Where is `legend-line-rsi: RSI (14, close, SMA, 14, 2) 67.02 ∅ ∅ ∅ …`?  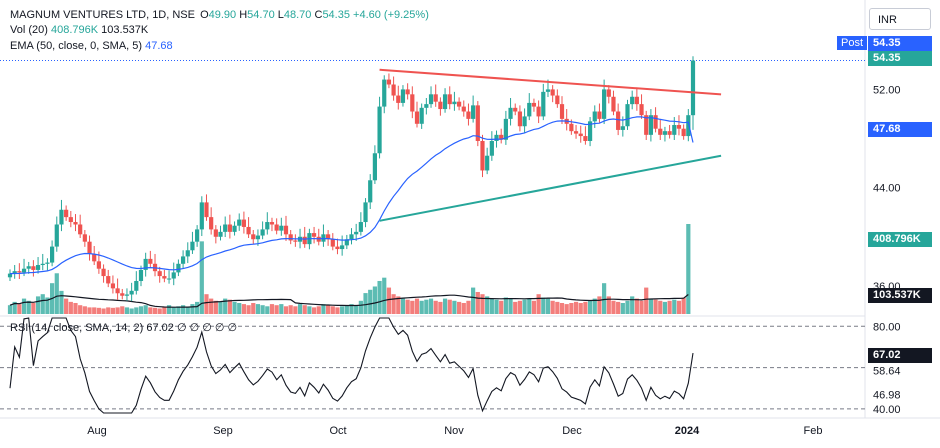
legend-line-rsi: RSI (14, close, SMA, 14, 2) 67.02 ∅ ∅ ∅ … is located at coordinates (123, 327).